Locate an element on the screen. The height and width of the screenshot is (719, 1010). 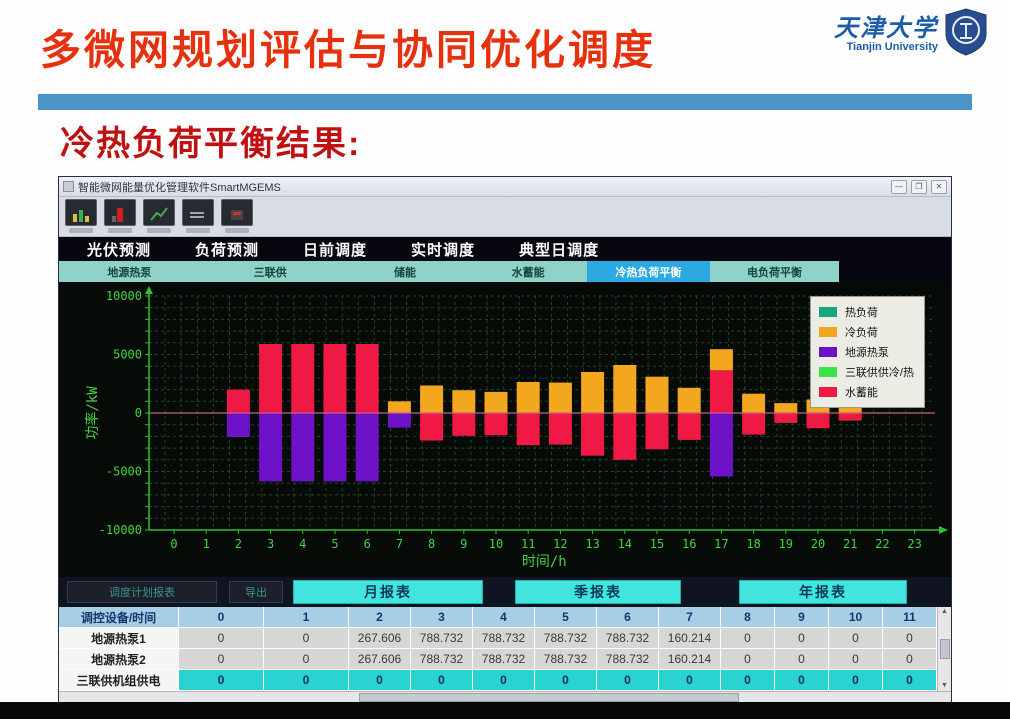
svg-text: 1 is located at coordinates (206, 544).